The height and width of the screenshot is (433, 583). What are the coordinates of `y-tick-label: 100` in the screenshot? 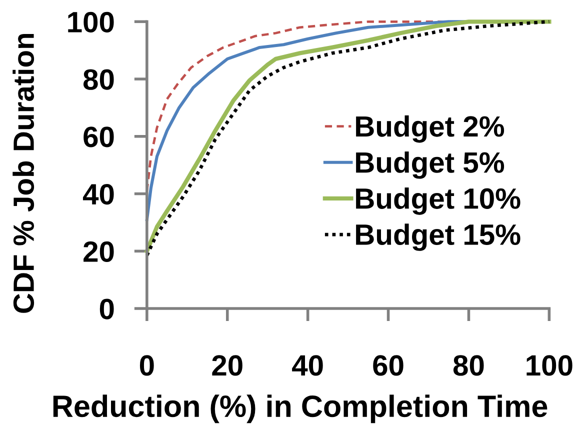 It's located at (91, 22).